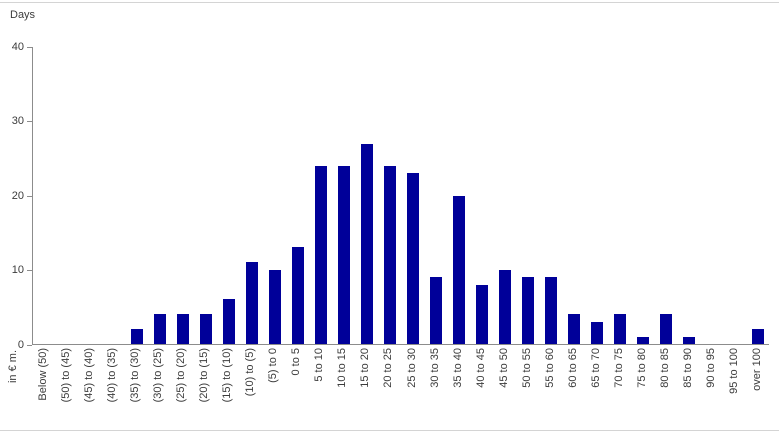  What do you see at coordinates (481, 368) in the screenshot?
I see `x-axis-label-slot: 40 to 45` at bounding box center [481, 368].